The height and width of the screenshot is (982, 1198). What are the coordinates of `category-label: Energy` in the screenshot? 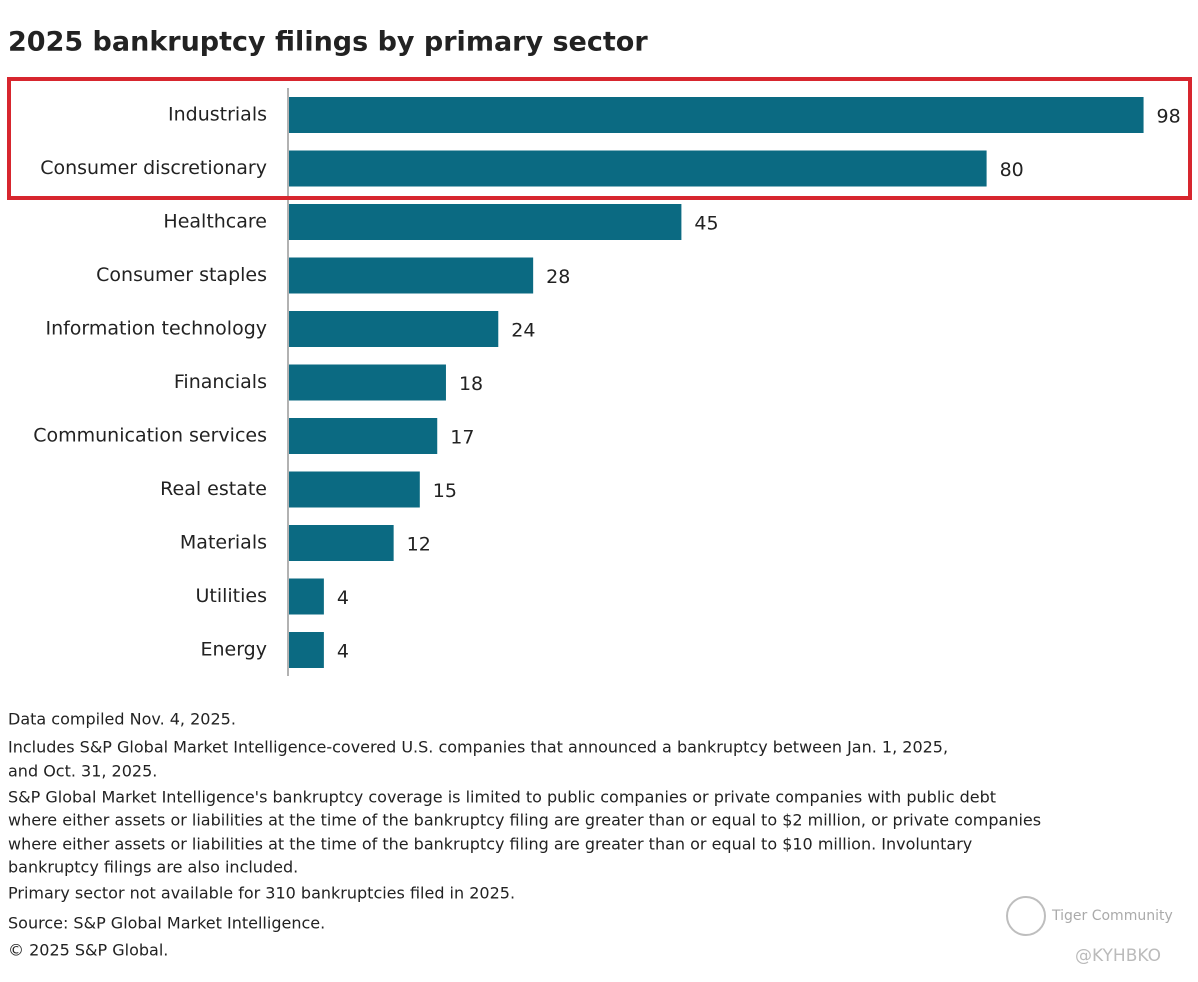 It's located at (233, 650).